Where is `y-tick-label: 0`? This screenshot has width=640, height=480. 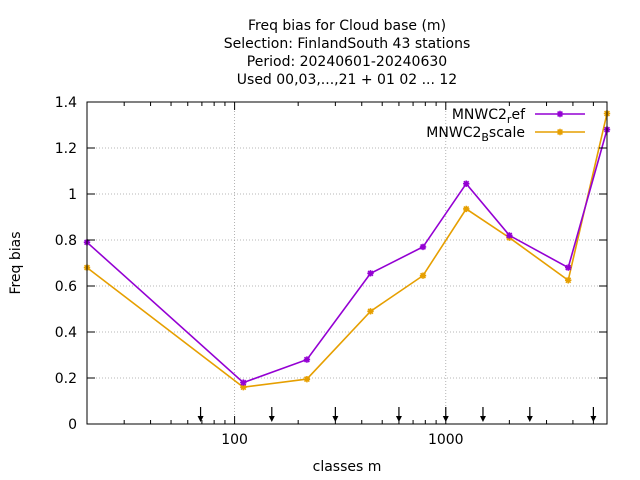
y-tick-label: 0 is located at coordinates (72, 425).